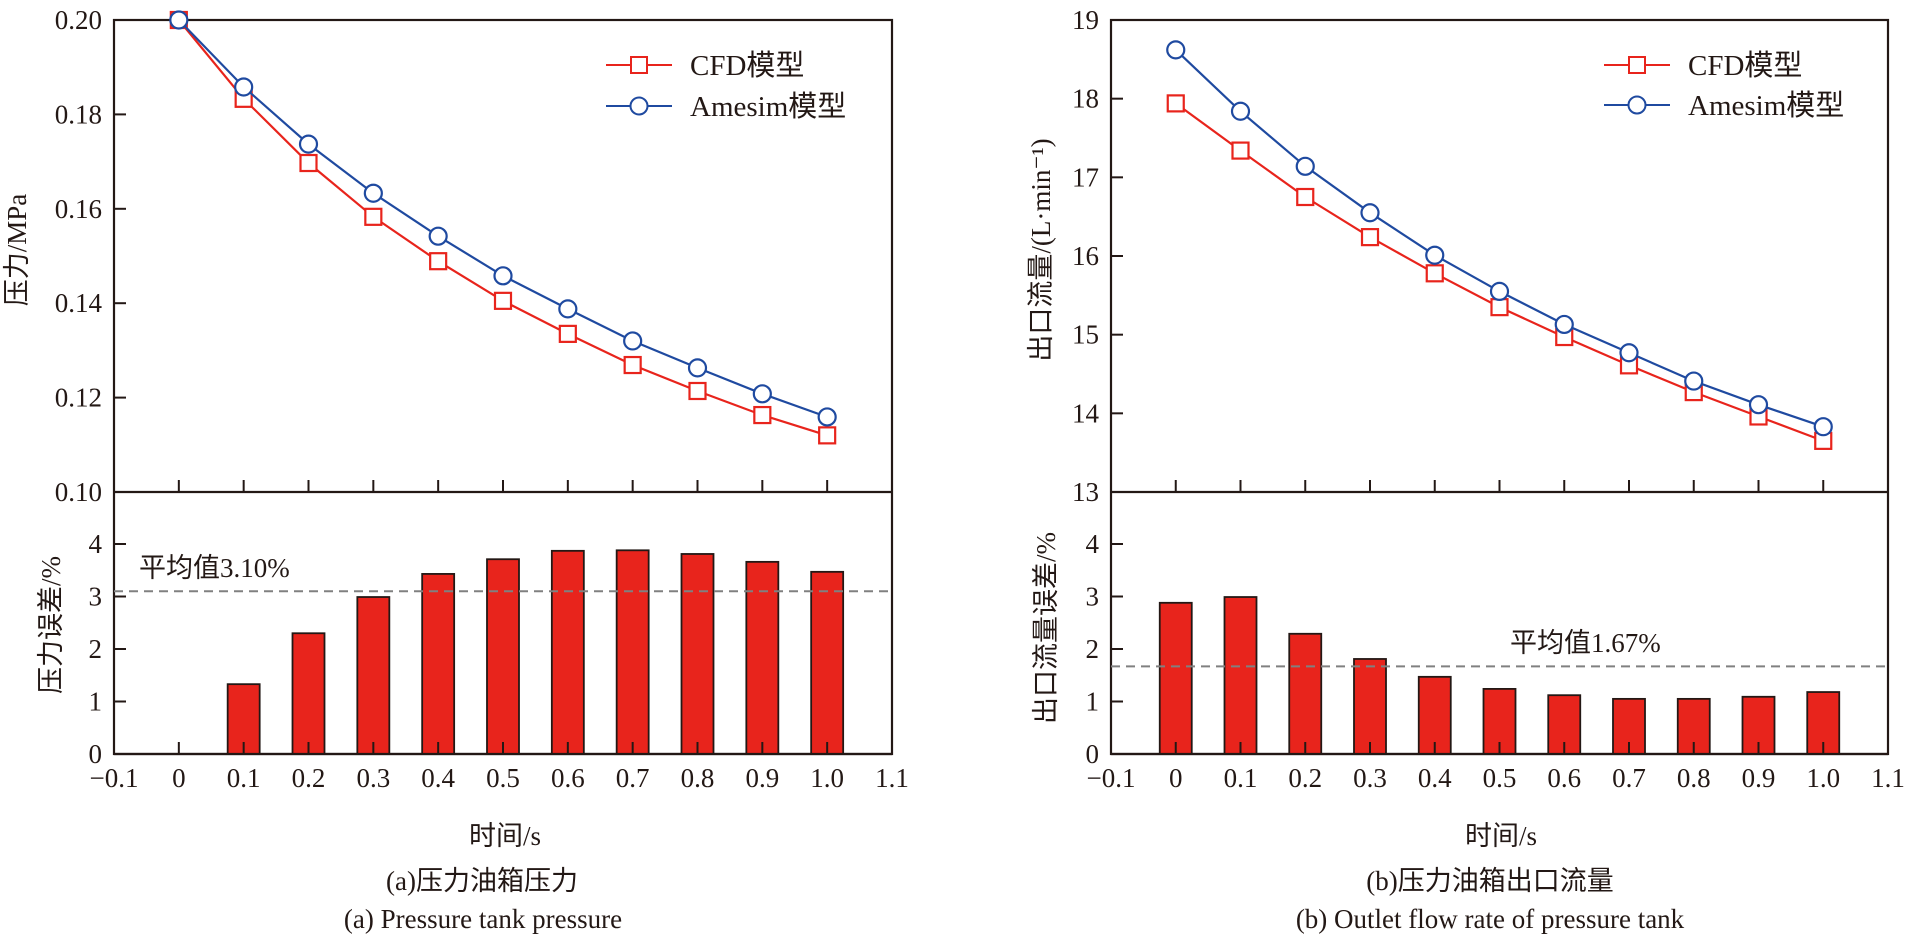 This screenshot has width=1914, height=941. What do you see at coordinates (96, 597) in the screenshot?
I see `y-tick-label: 3` at bounding box center [96, 597].